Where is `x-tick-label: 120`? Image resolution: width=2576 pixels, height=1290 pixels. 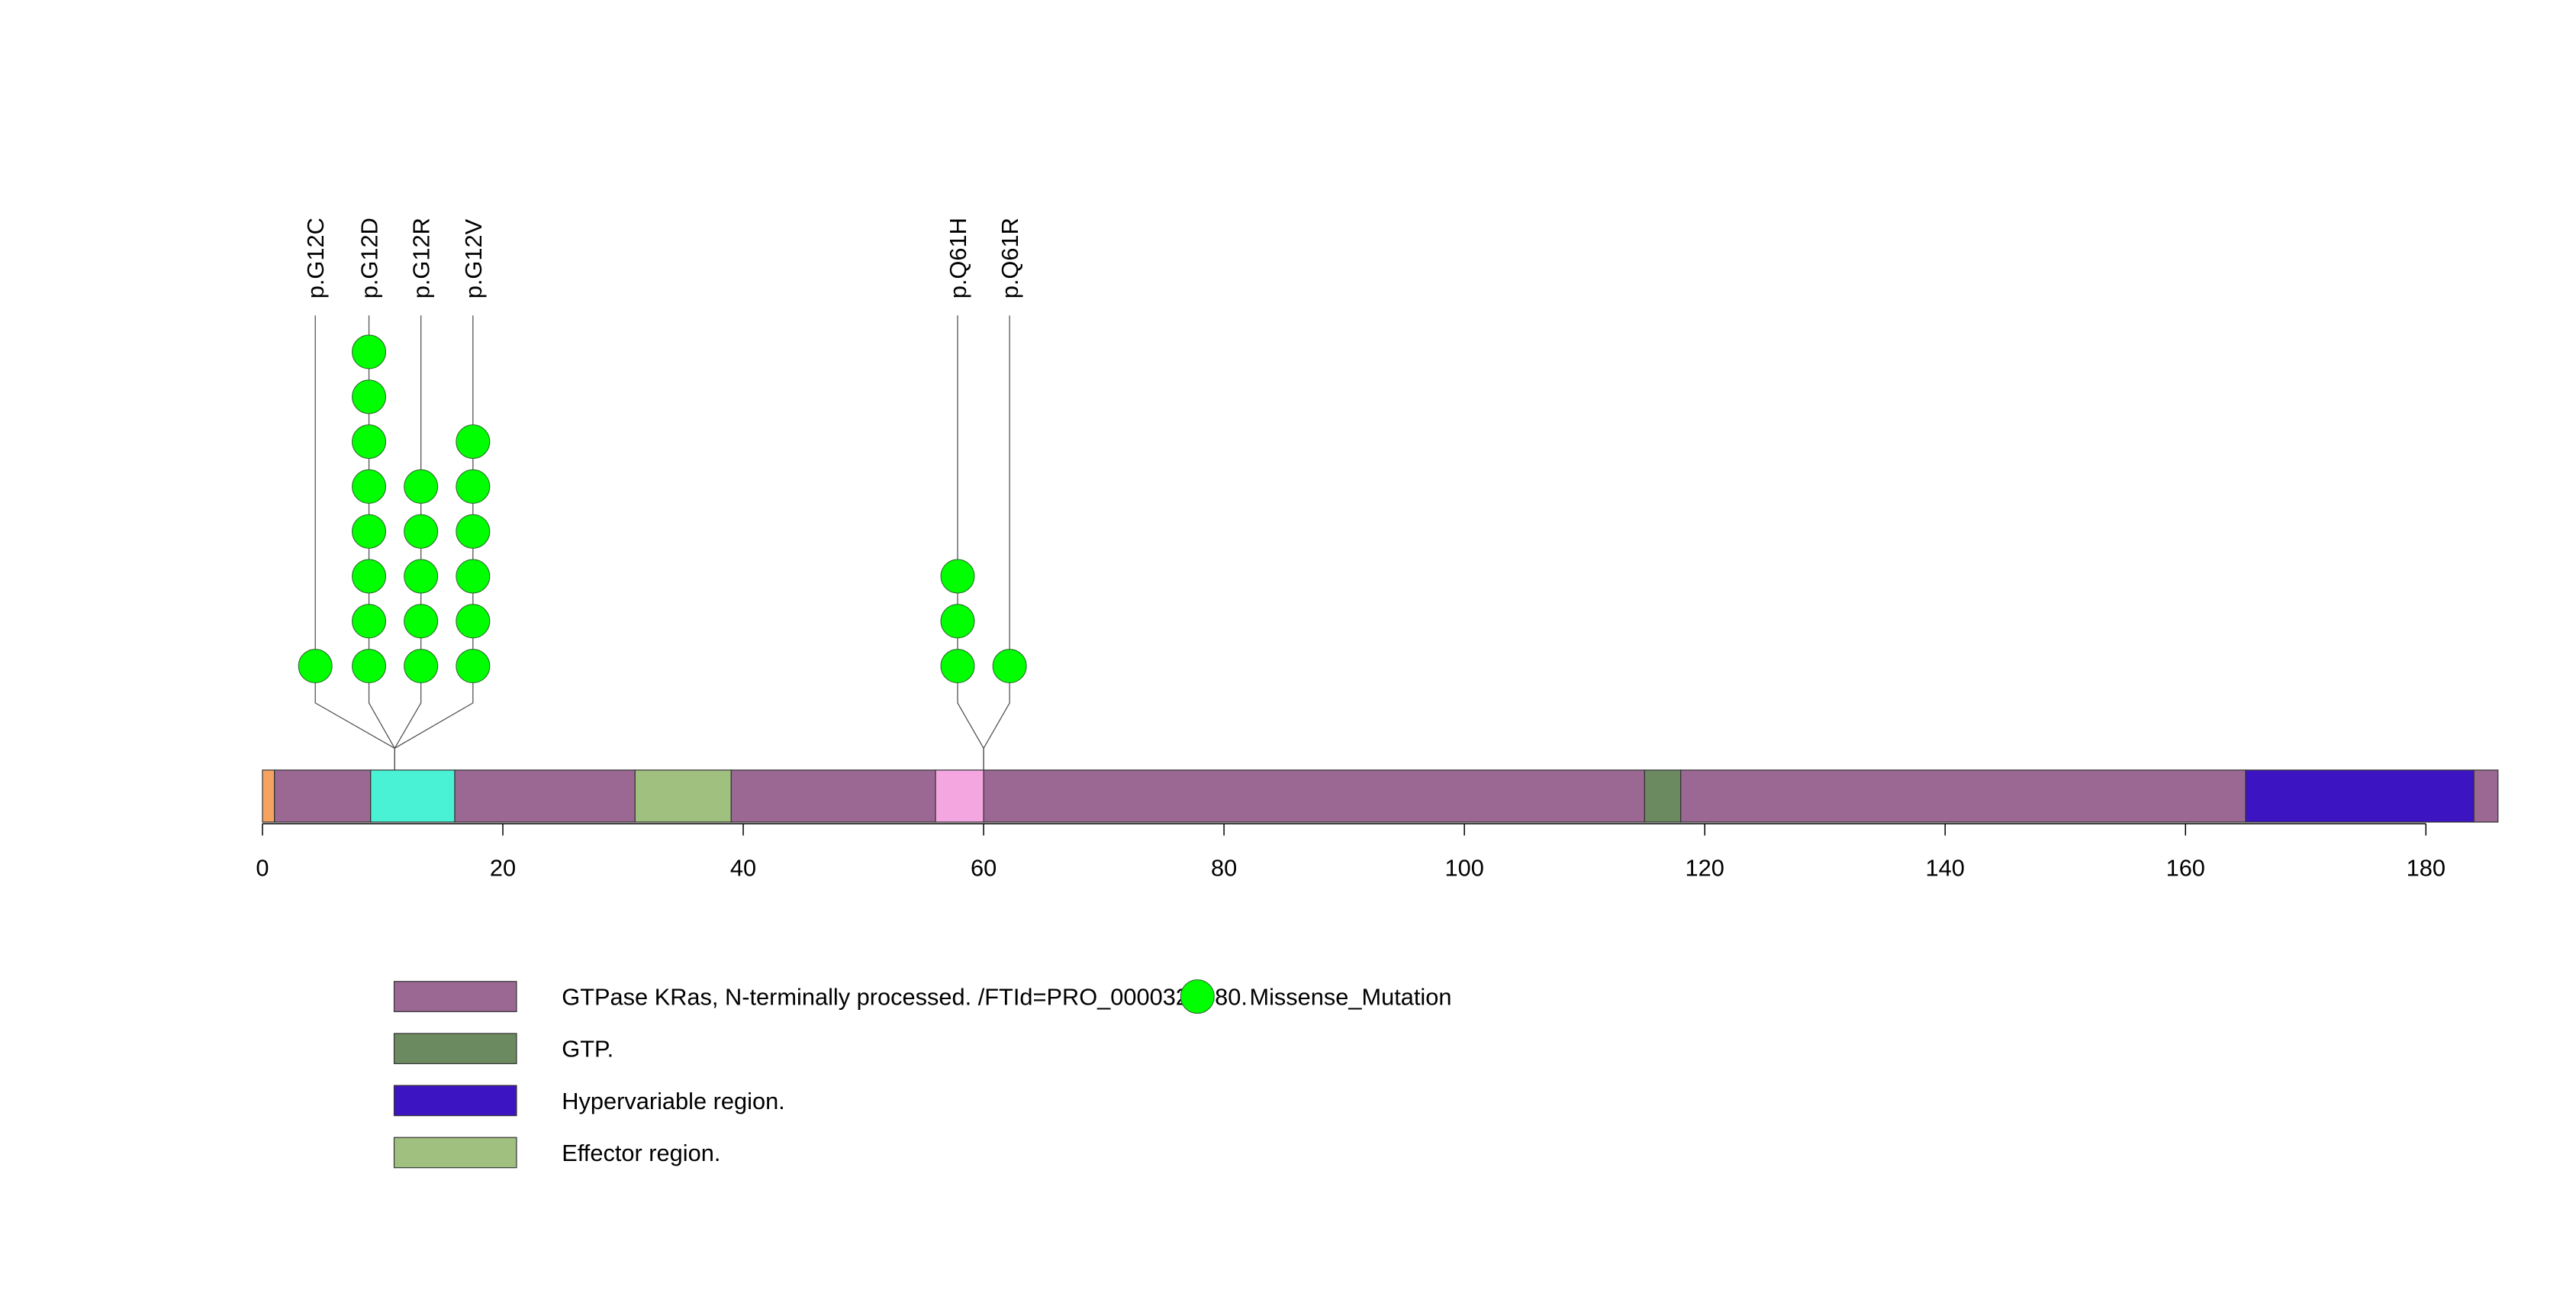 x-tick-label: 120 is located at coordinates (1705, 867).